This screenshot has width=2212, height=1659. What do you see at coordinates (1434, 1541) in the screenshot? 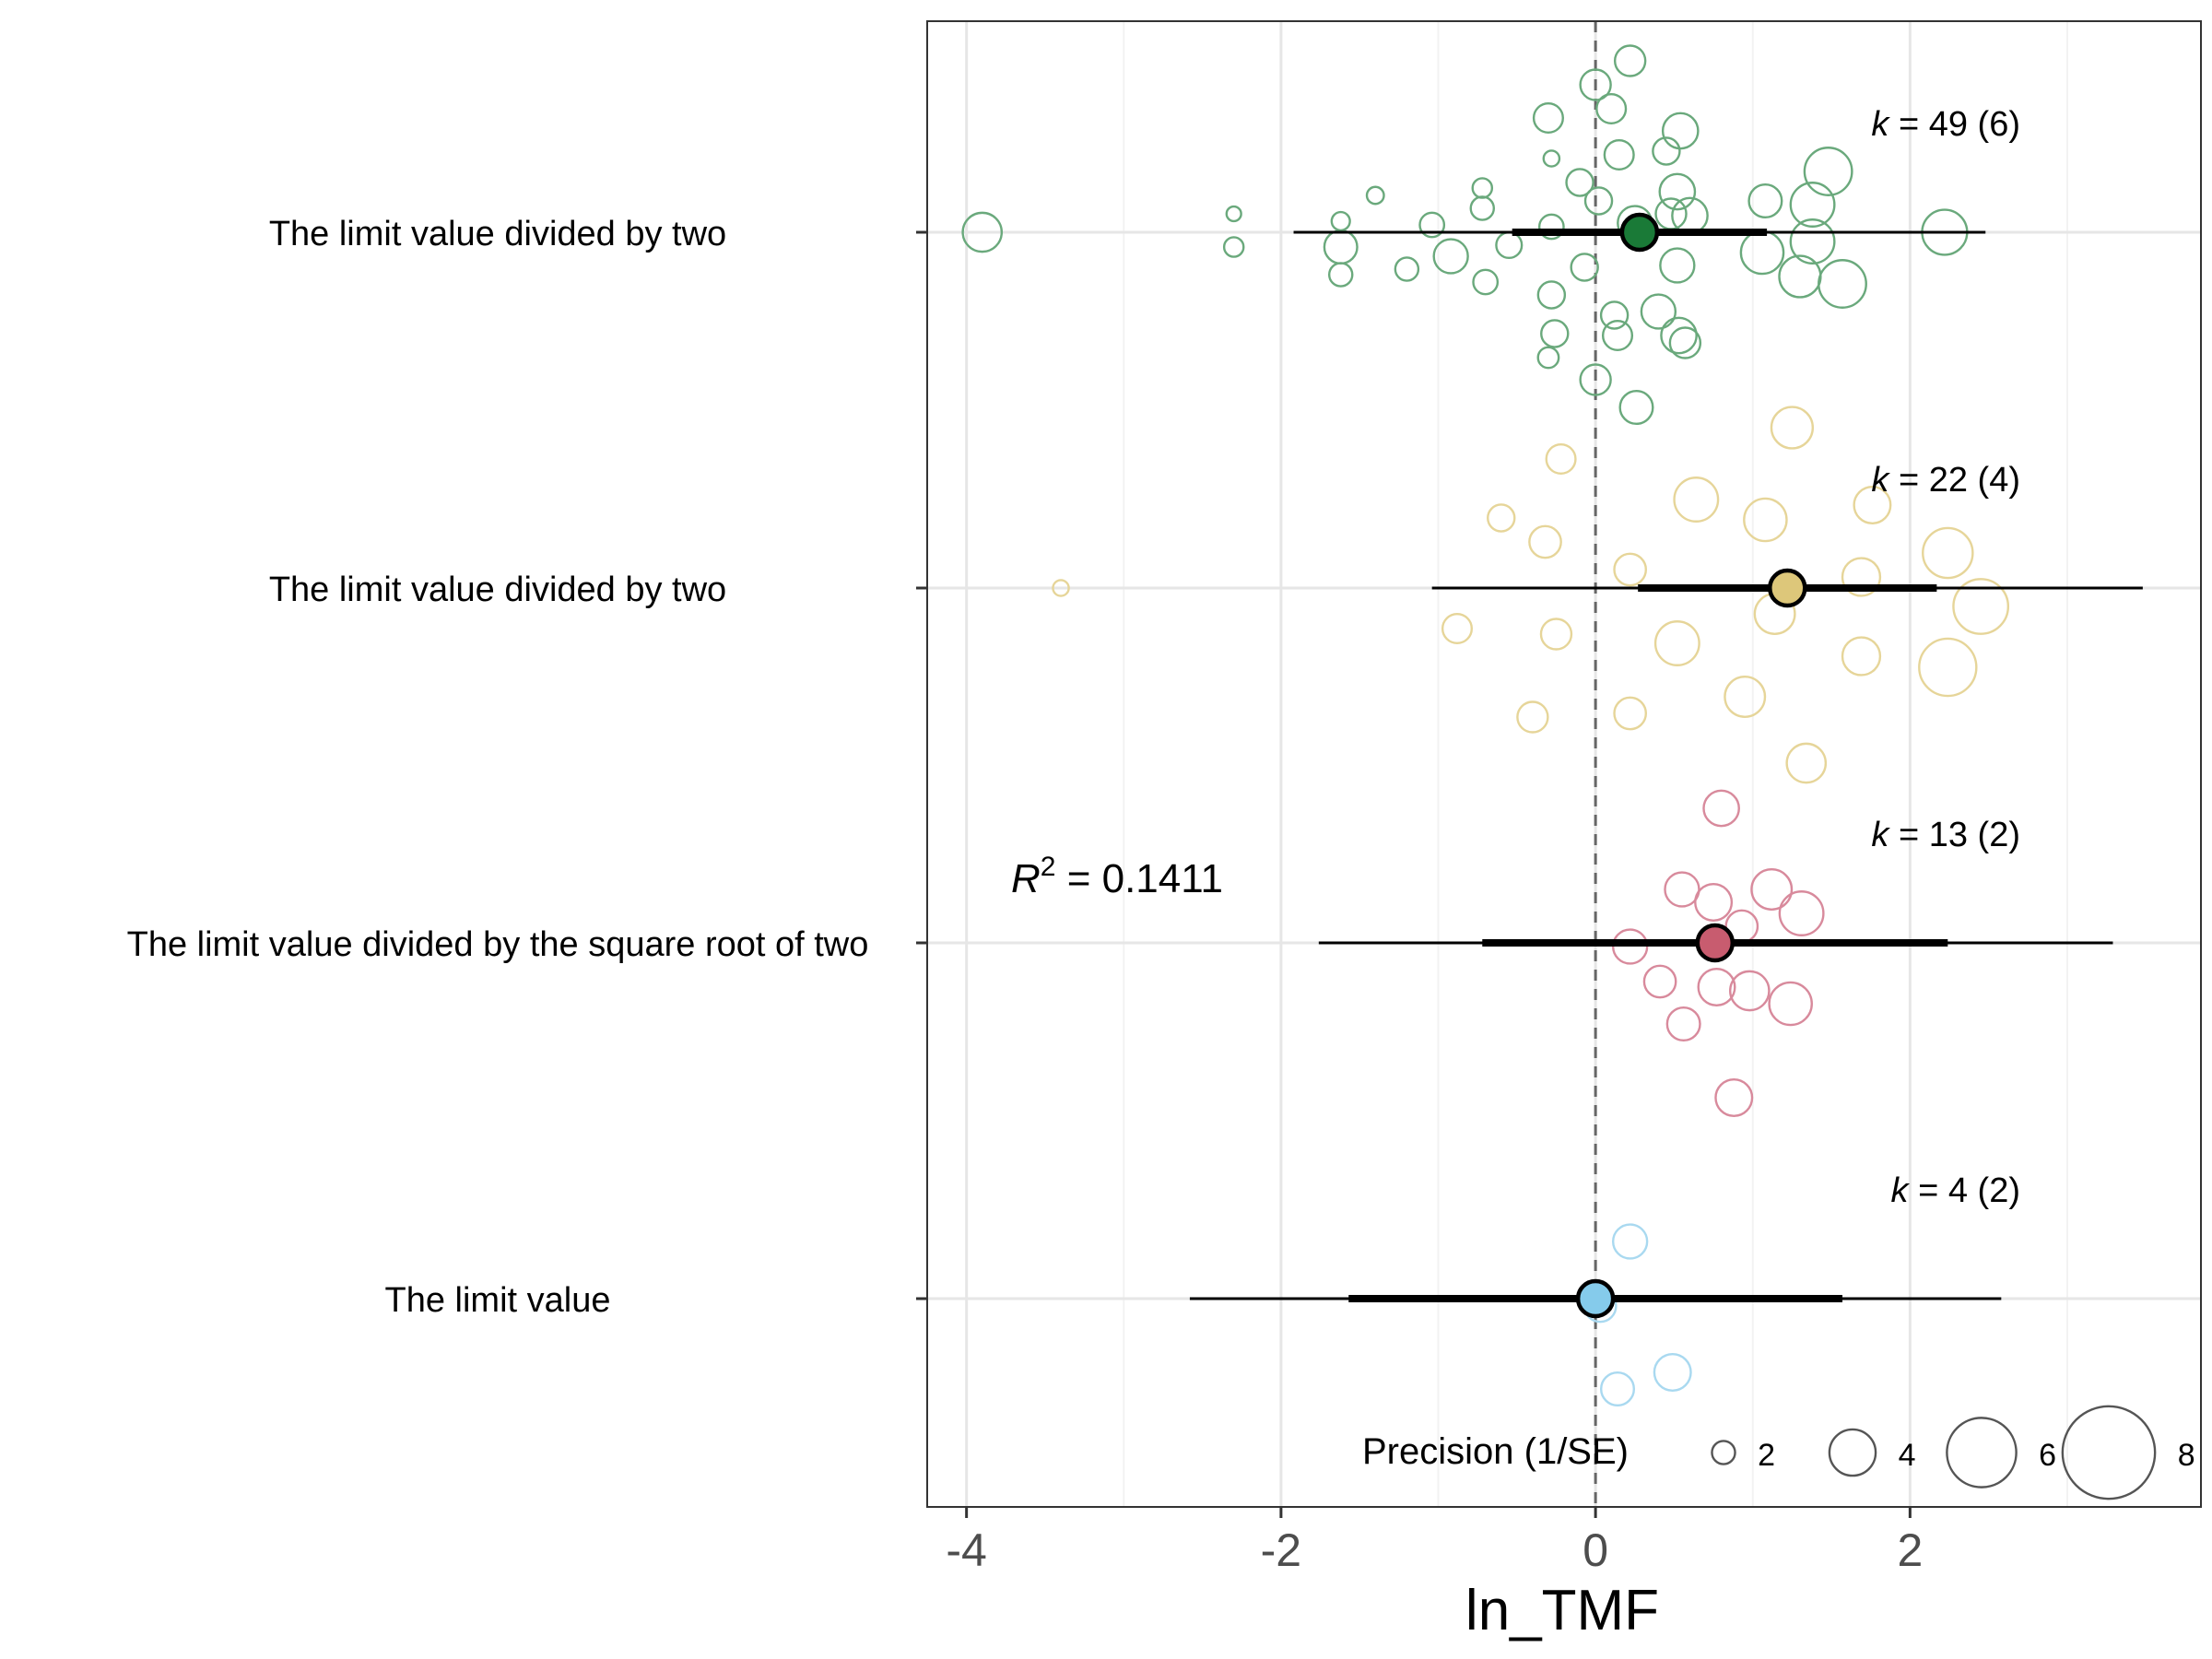
I see `x-axis: -4 -2 0 2` at bounding box center [1434, 1541].